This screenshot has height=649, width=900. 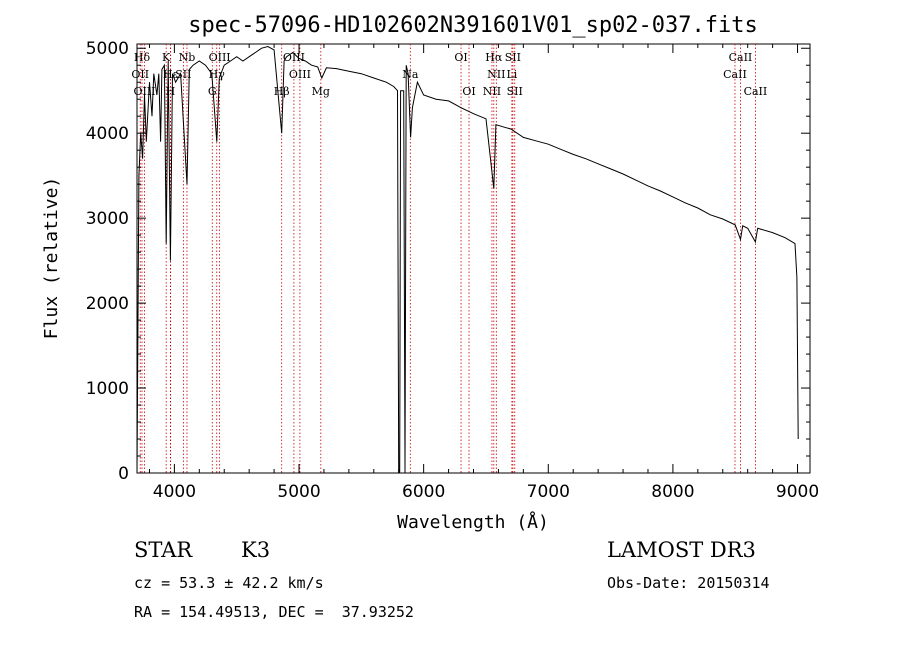 I want to click on x-tick-label: 6000, so click(x=423, y=492).